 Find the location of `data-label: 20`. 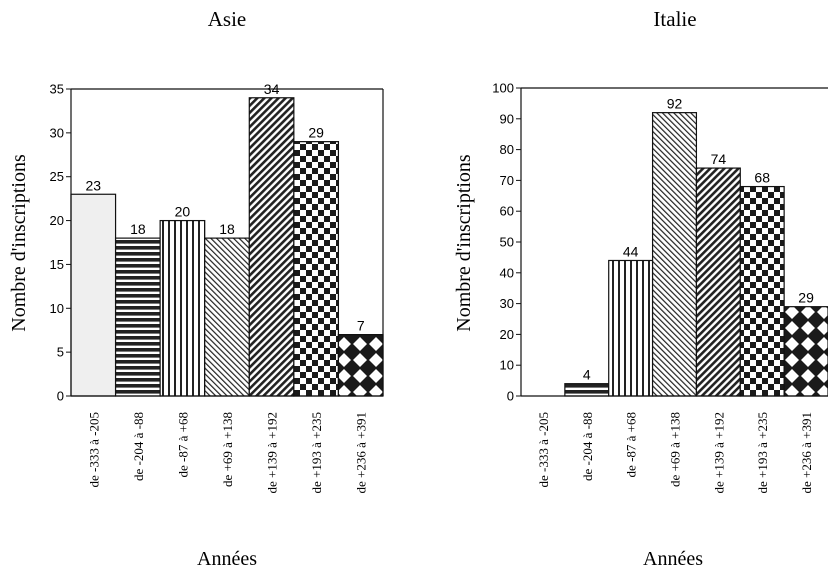

data-label: 20 is located at coordinates (183, 212).